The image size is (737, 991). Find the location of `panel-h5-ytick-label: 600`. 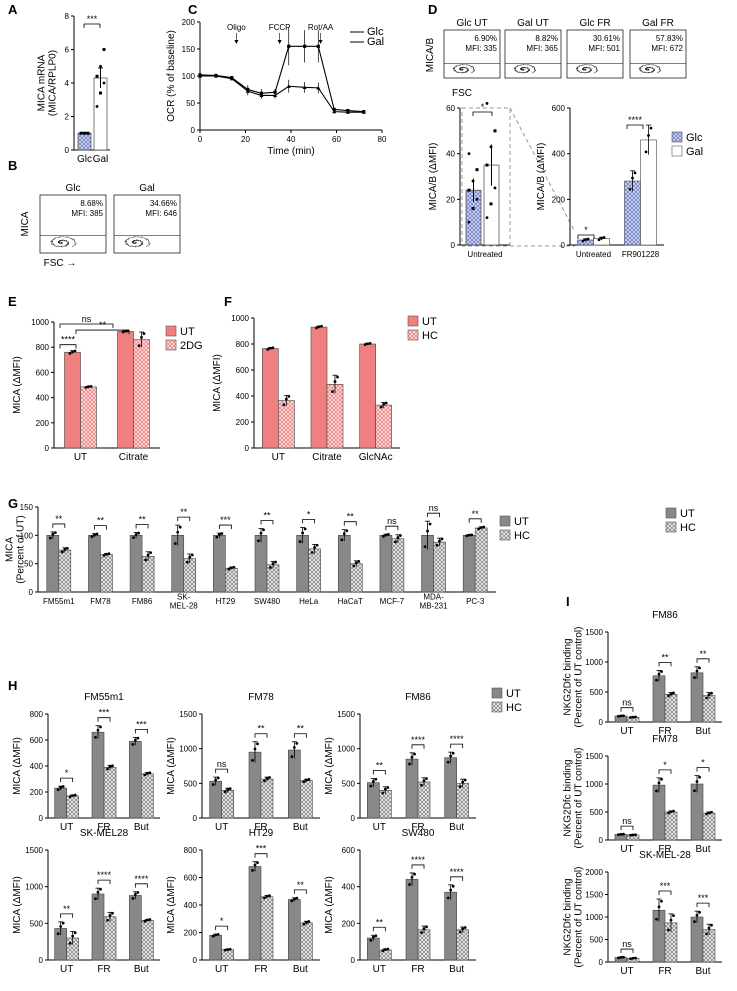

panel-h5-ytick-label: 600 is located at coordinates (191, 878).